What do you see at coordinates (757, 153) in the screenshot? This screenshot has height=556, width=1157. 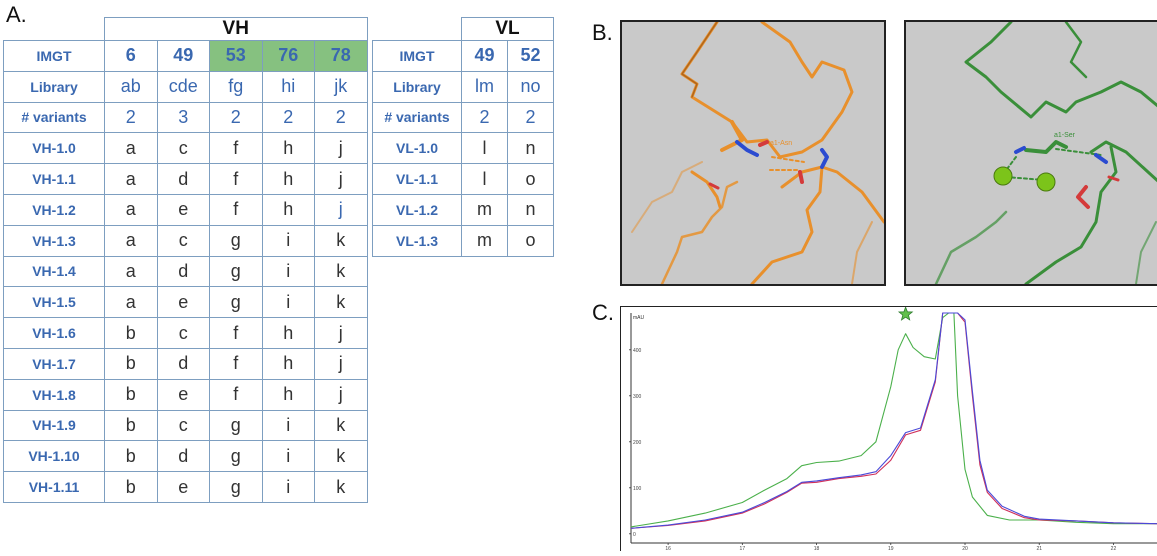 I see `structure-asn-image: a1-Asn` at bounding box center [757, 153].